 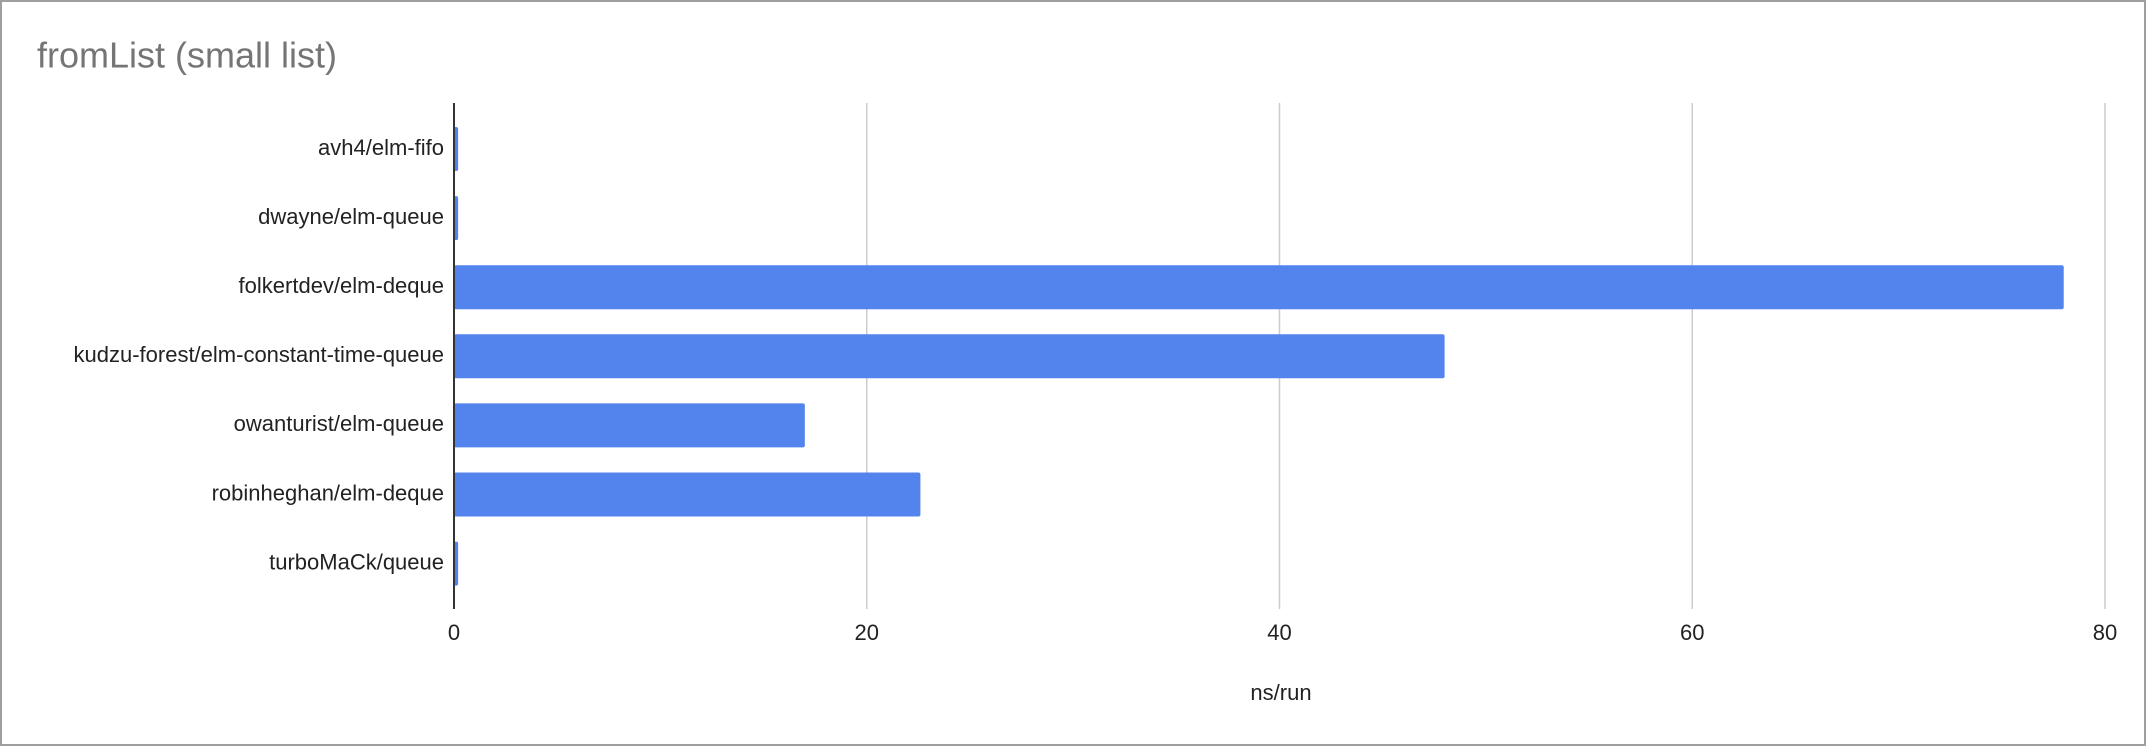 What do you see at coordinates (867, 632) in the screenshot?
I see `x-tick-label: 20` at bounding box center [867, 632].